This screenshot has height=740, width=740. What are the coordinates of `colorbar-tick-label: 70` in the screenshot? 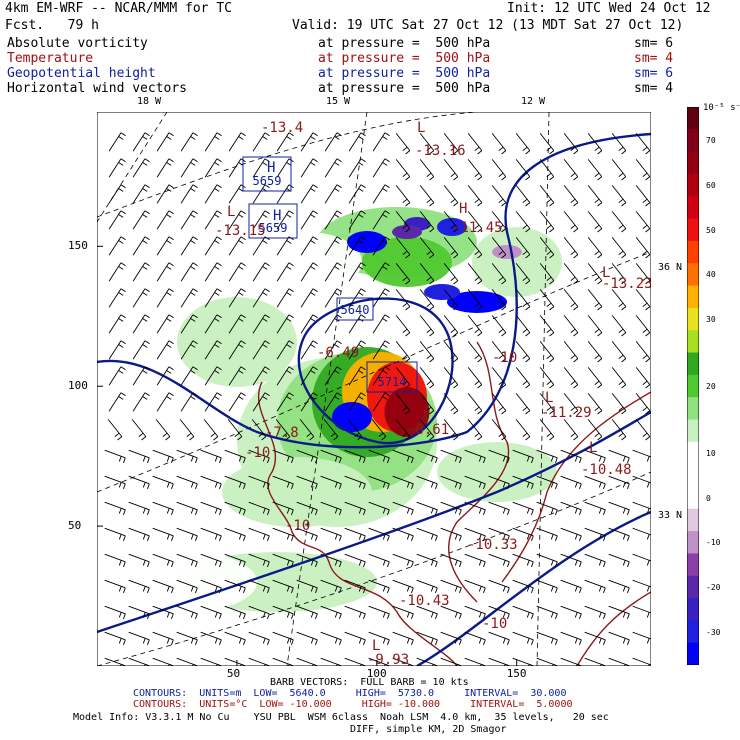 It's located at (711, 141).